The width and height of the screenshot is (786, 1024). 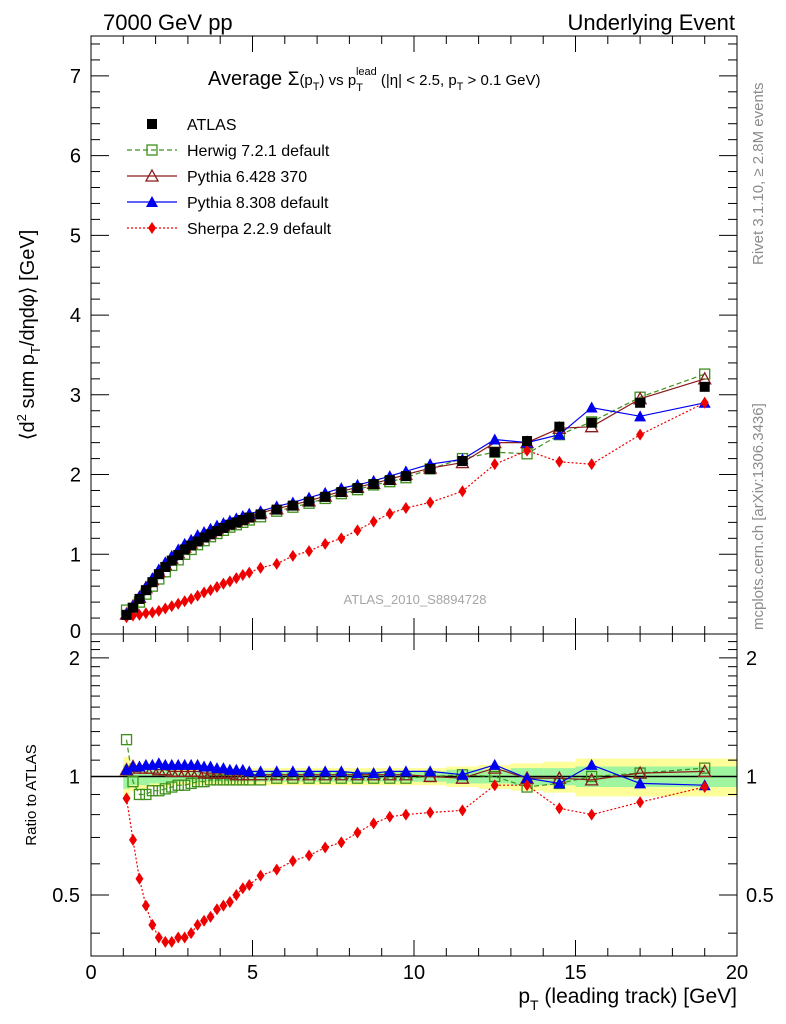 I want to click on ratio-y-tick-label-right: 0.5, so click(x=760, y=896).